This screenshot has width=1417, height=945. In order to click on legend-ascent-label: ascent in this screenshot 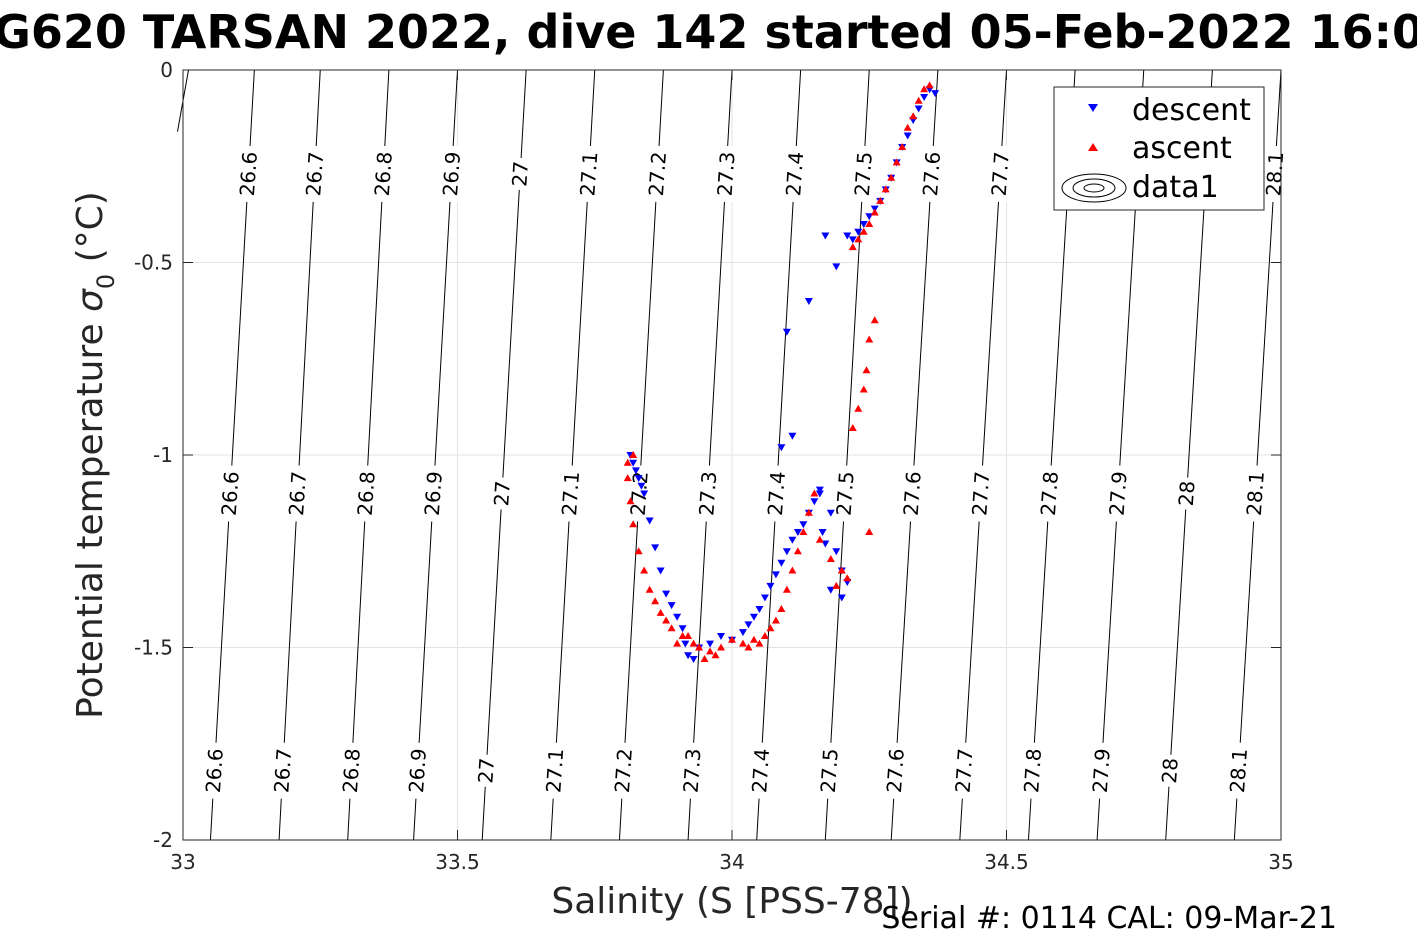, I will do `click(1182, 148)`.